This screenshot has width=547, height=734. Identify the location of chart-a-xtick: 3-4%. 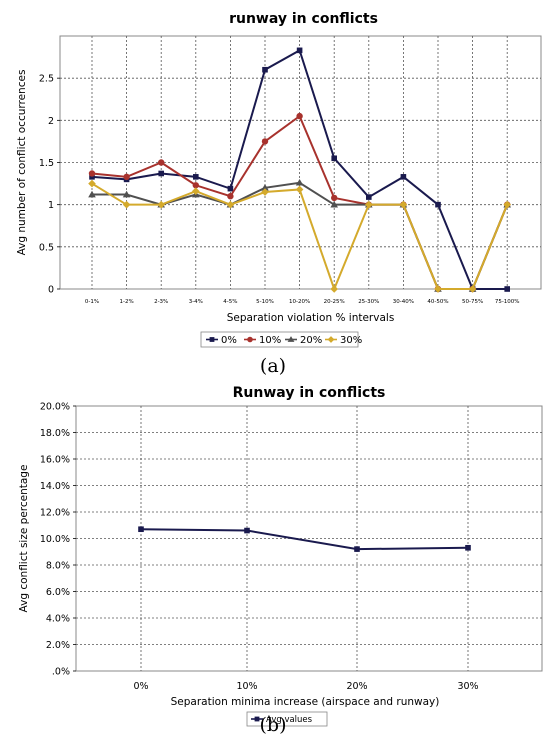
(196, 302).